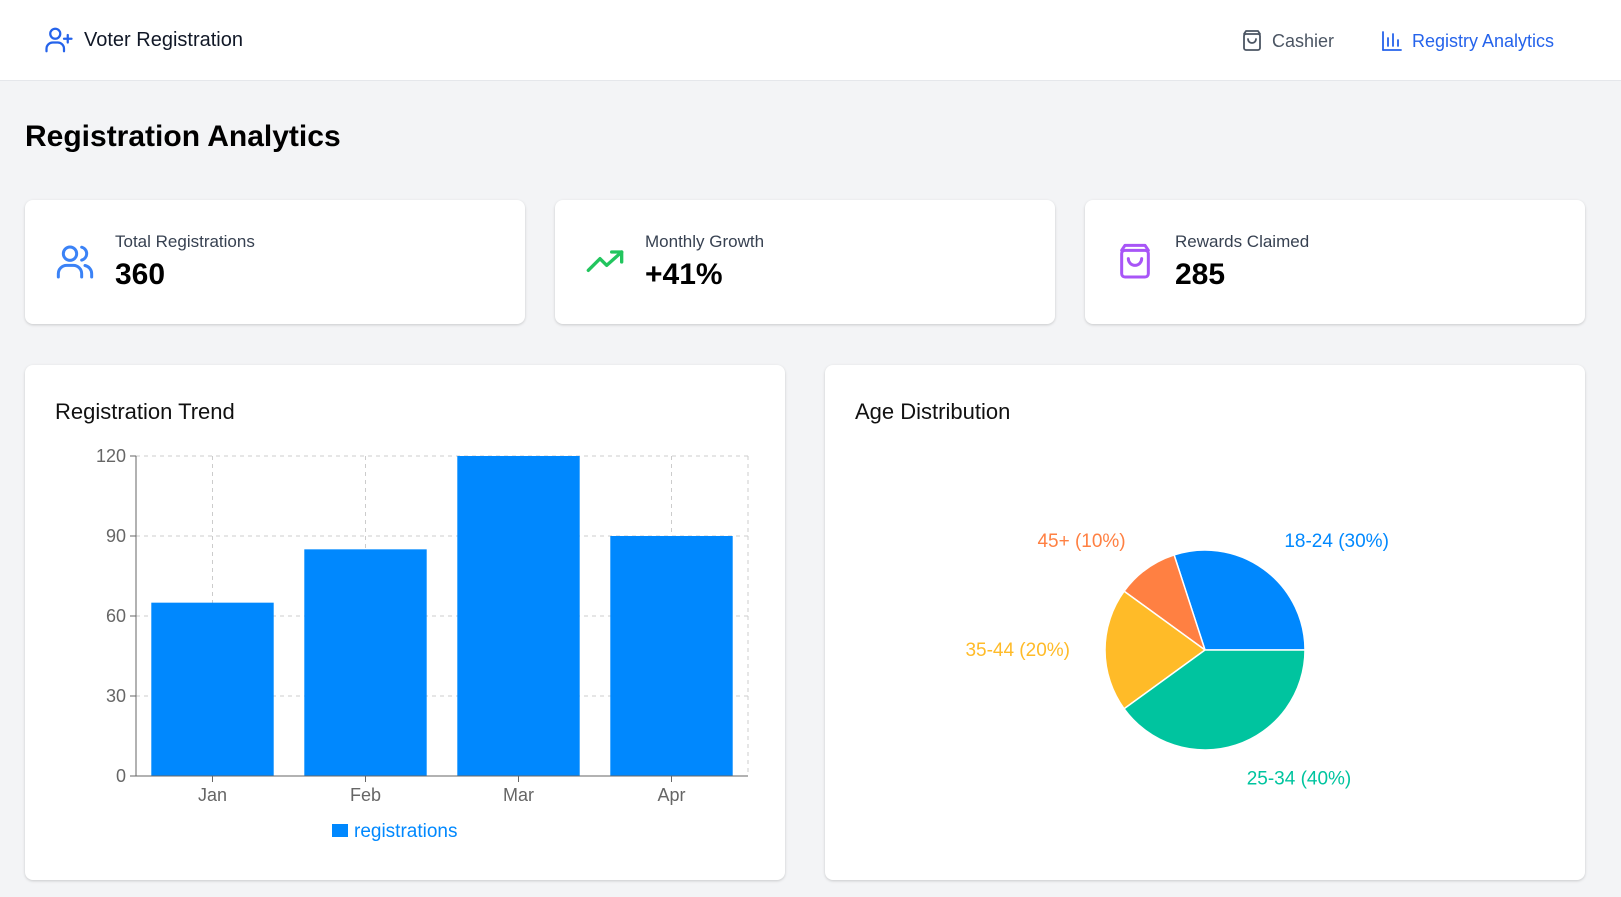  What do you see at coordinates (140, 274) in the screenshot?
I see `stat-value: 360` at bounding box center [140, 274].